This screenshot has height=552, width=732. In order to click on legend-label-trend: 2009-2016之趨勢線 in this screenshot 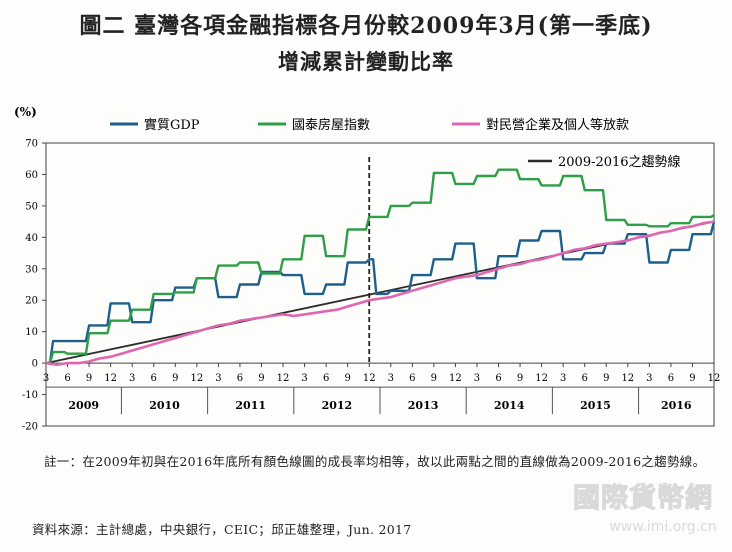, I will do `click(619, 162)`.